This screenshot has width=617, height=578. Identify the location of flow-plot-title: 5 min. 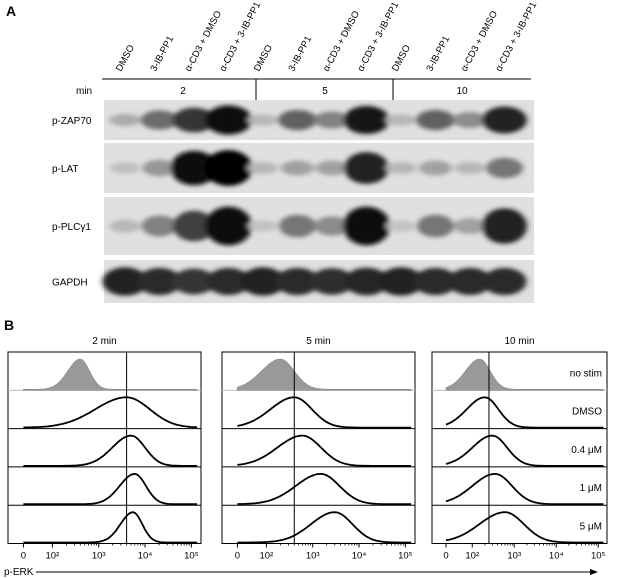
(318, 341).